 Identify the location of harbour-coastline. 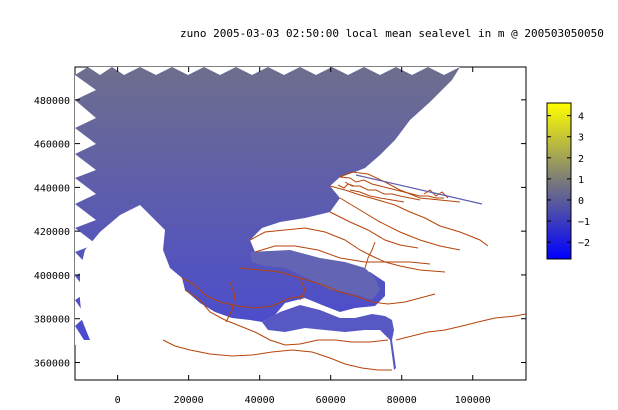
(393, 189).